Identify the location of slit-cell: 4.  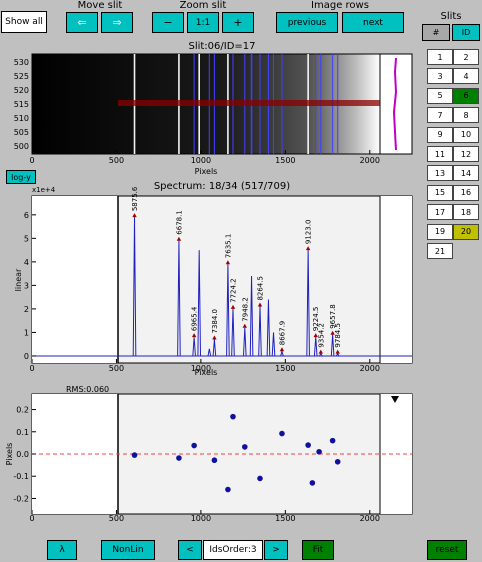
(466, 76).